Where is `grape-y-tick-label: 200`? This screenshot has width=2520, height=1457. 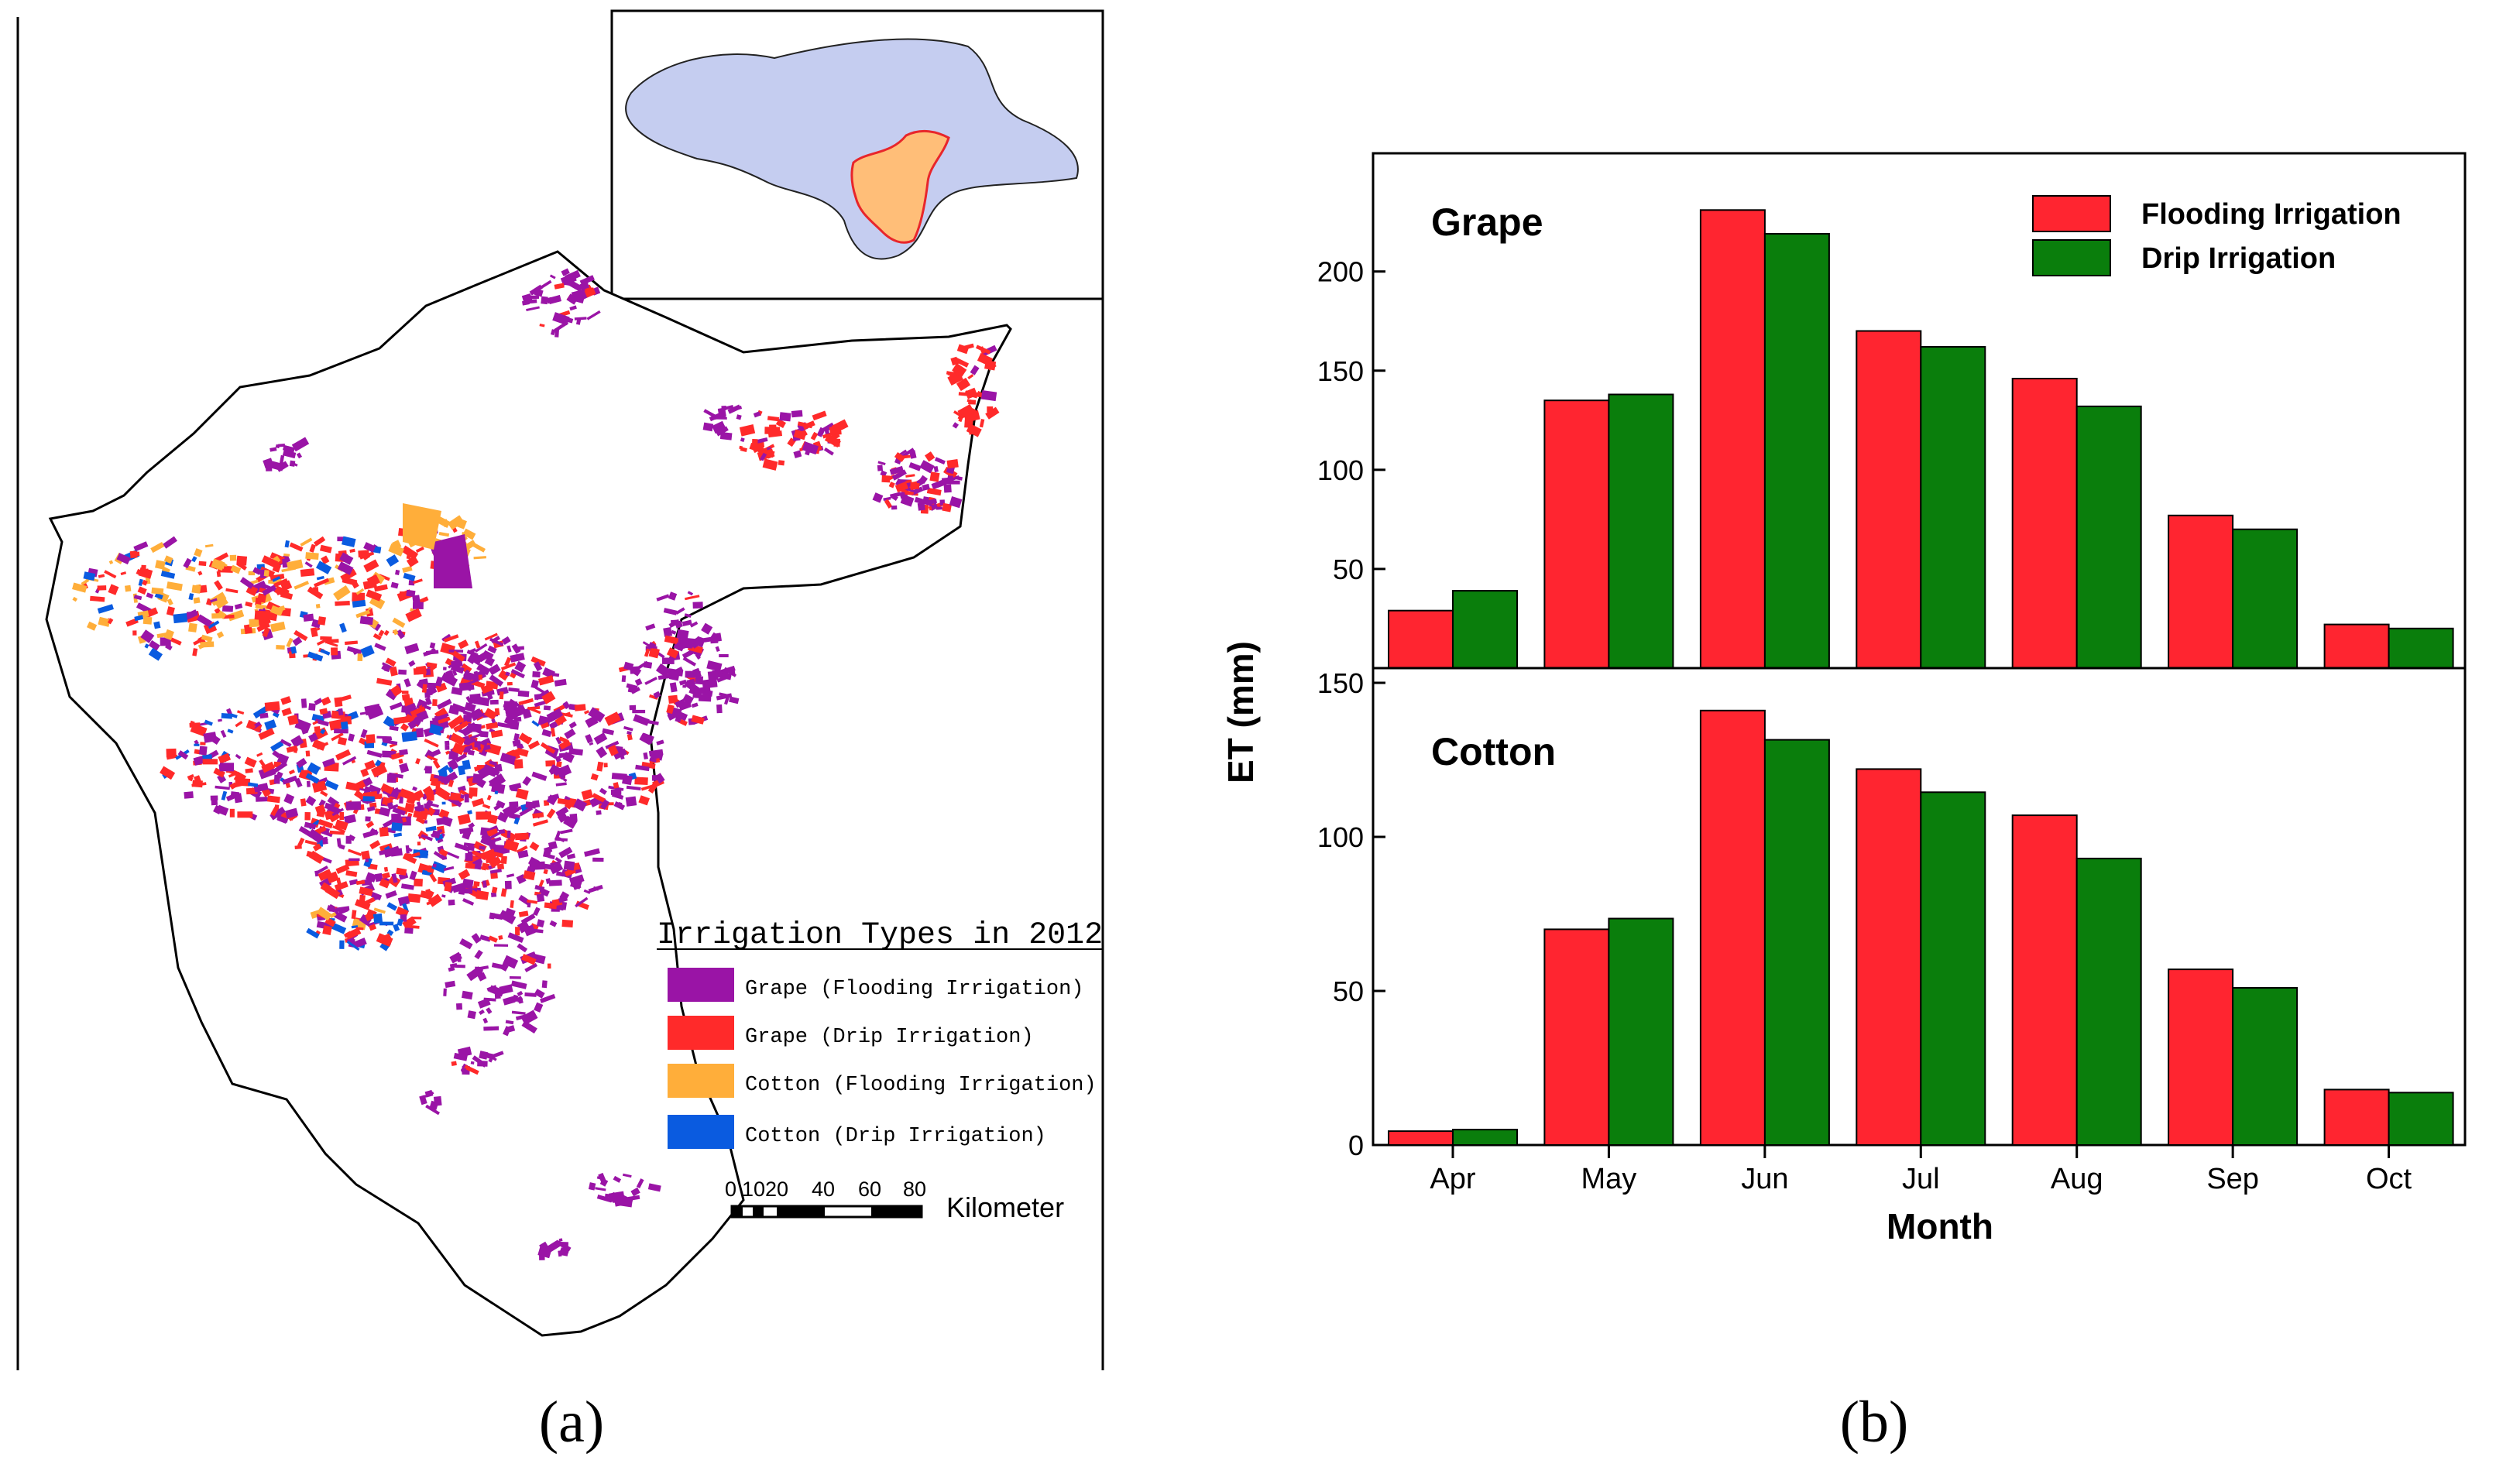
grape-y-tick-label: 200 is located at coordinates (1341, 272).